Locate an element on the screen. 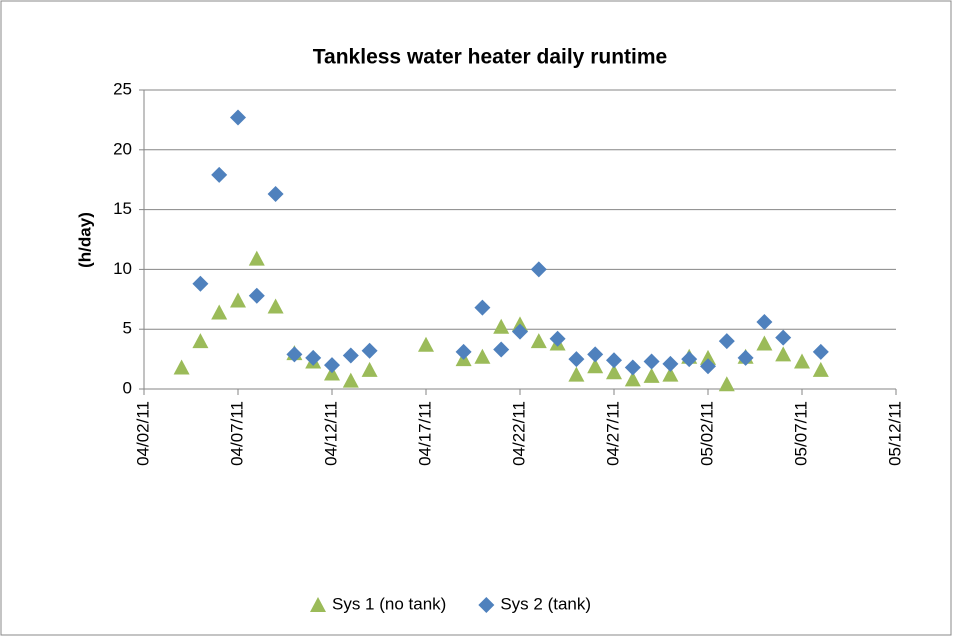 This screenshot has width=953, height=637. y-tick-label: 5 is located at coordinates (127, 328).